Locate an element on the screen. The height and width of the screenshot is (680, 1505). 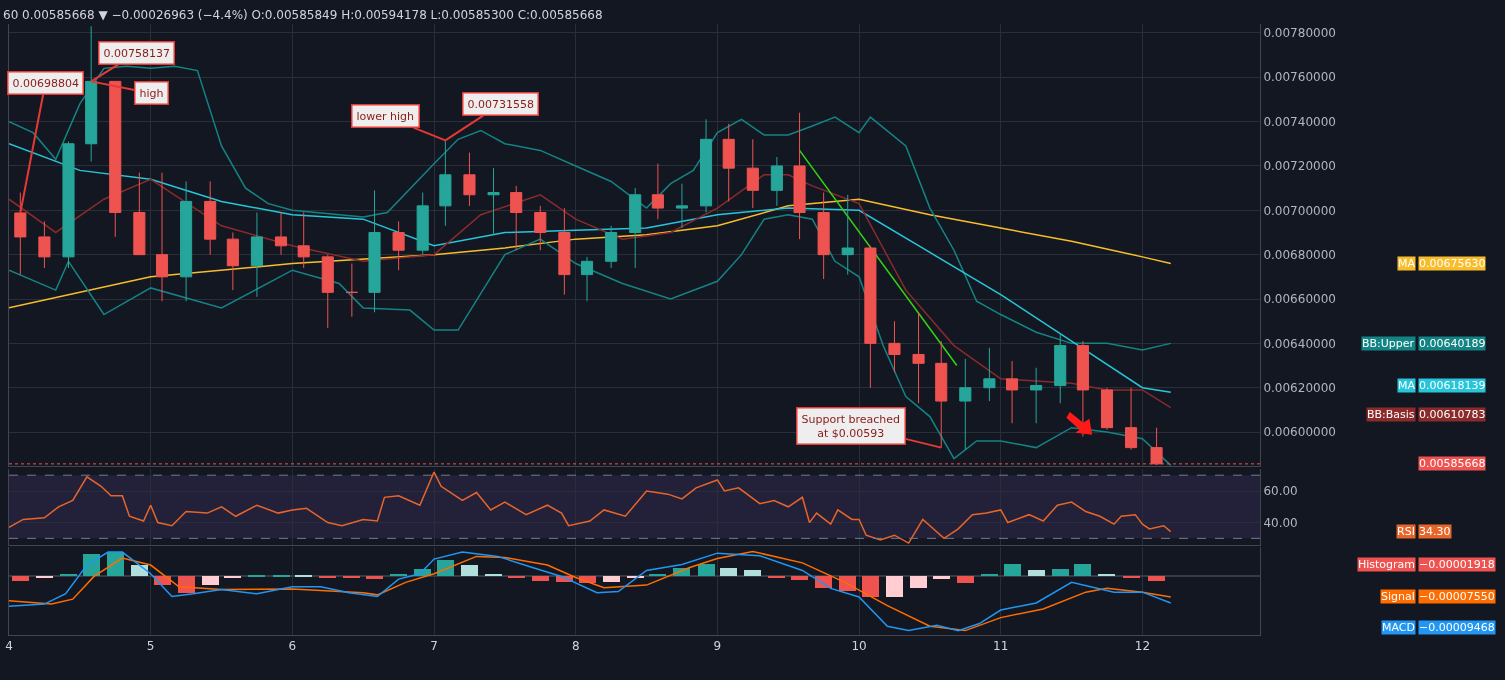
text: 0.00618139 is located at coordinates (1452, 385).